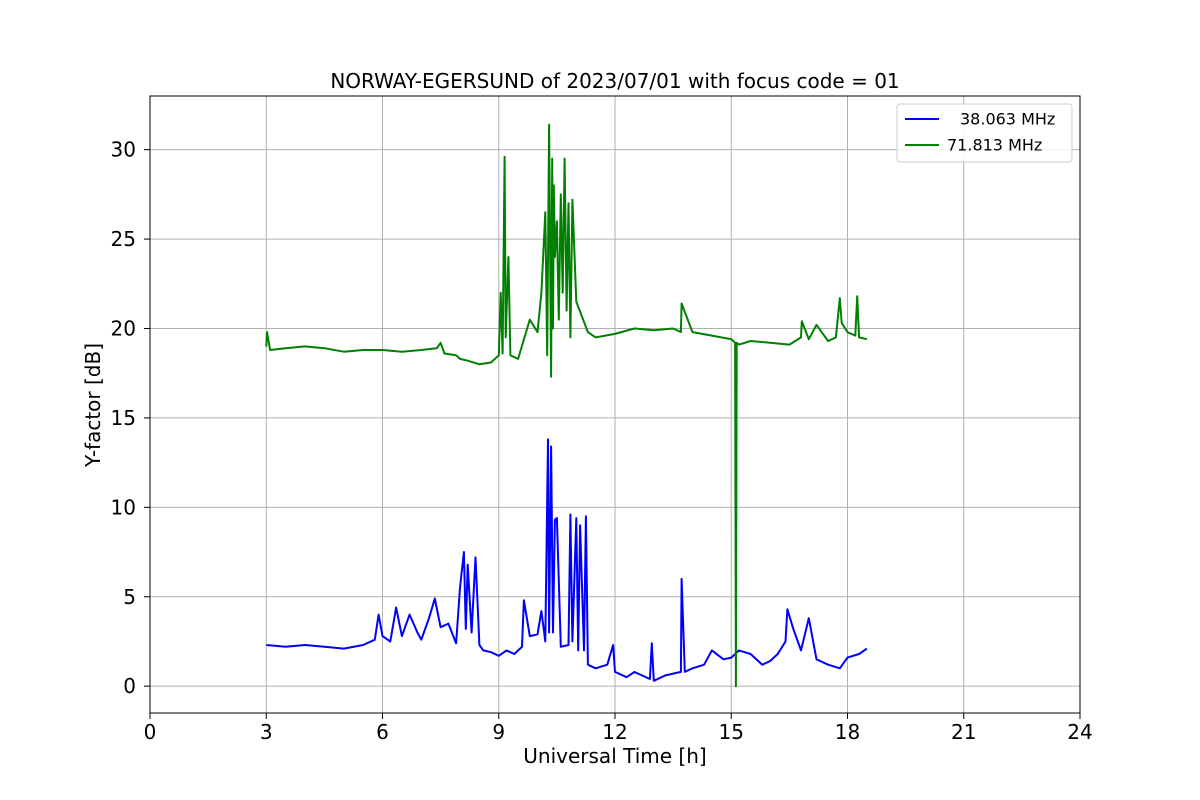 This screenshot has height=800, width=1200. I want to click on y-tick-label: 20, so click(123, 328).